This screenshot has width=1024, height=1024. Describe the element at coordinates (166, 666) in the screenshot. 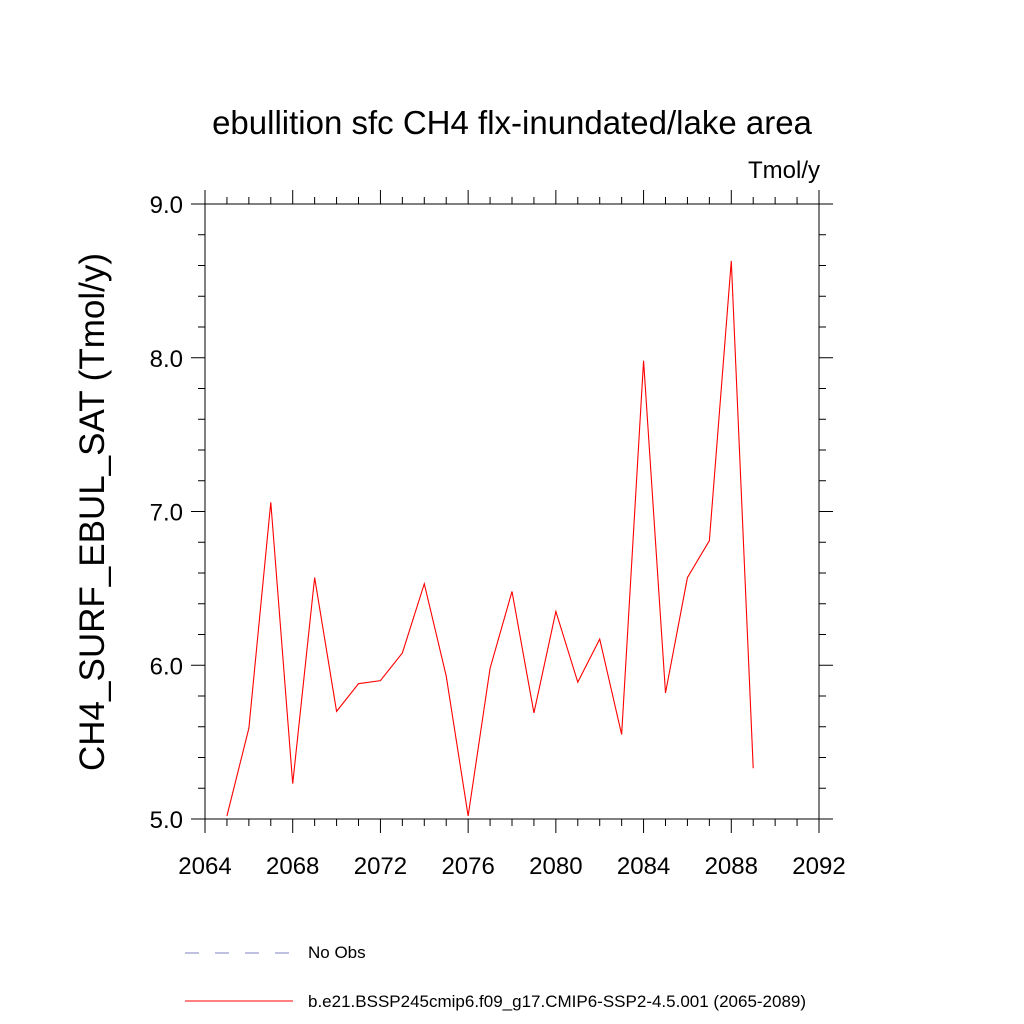

I see `y-tick-label-6.0: 6.0` at that location.